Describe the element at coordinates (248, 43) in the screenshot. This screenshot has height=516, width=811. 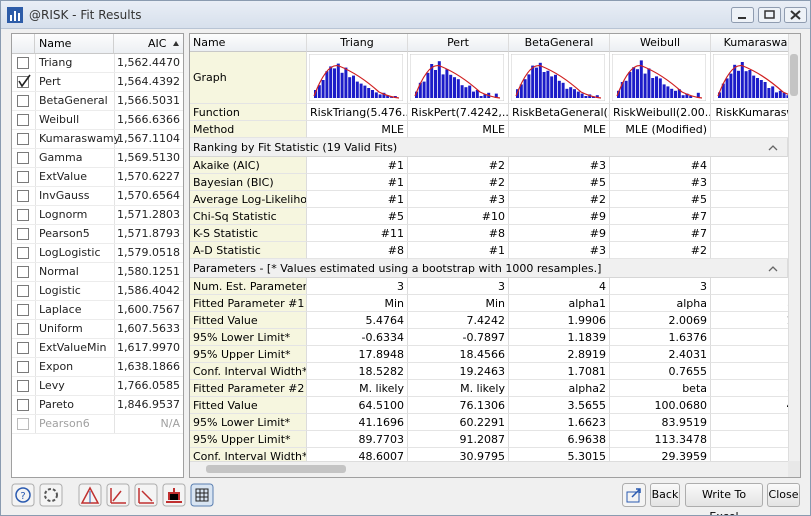
I see `column-header: Name` at that location.